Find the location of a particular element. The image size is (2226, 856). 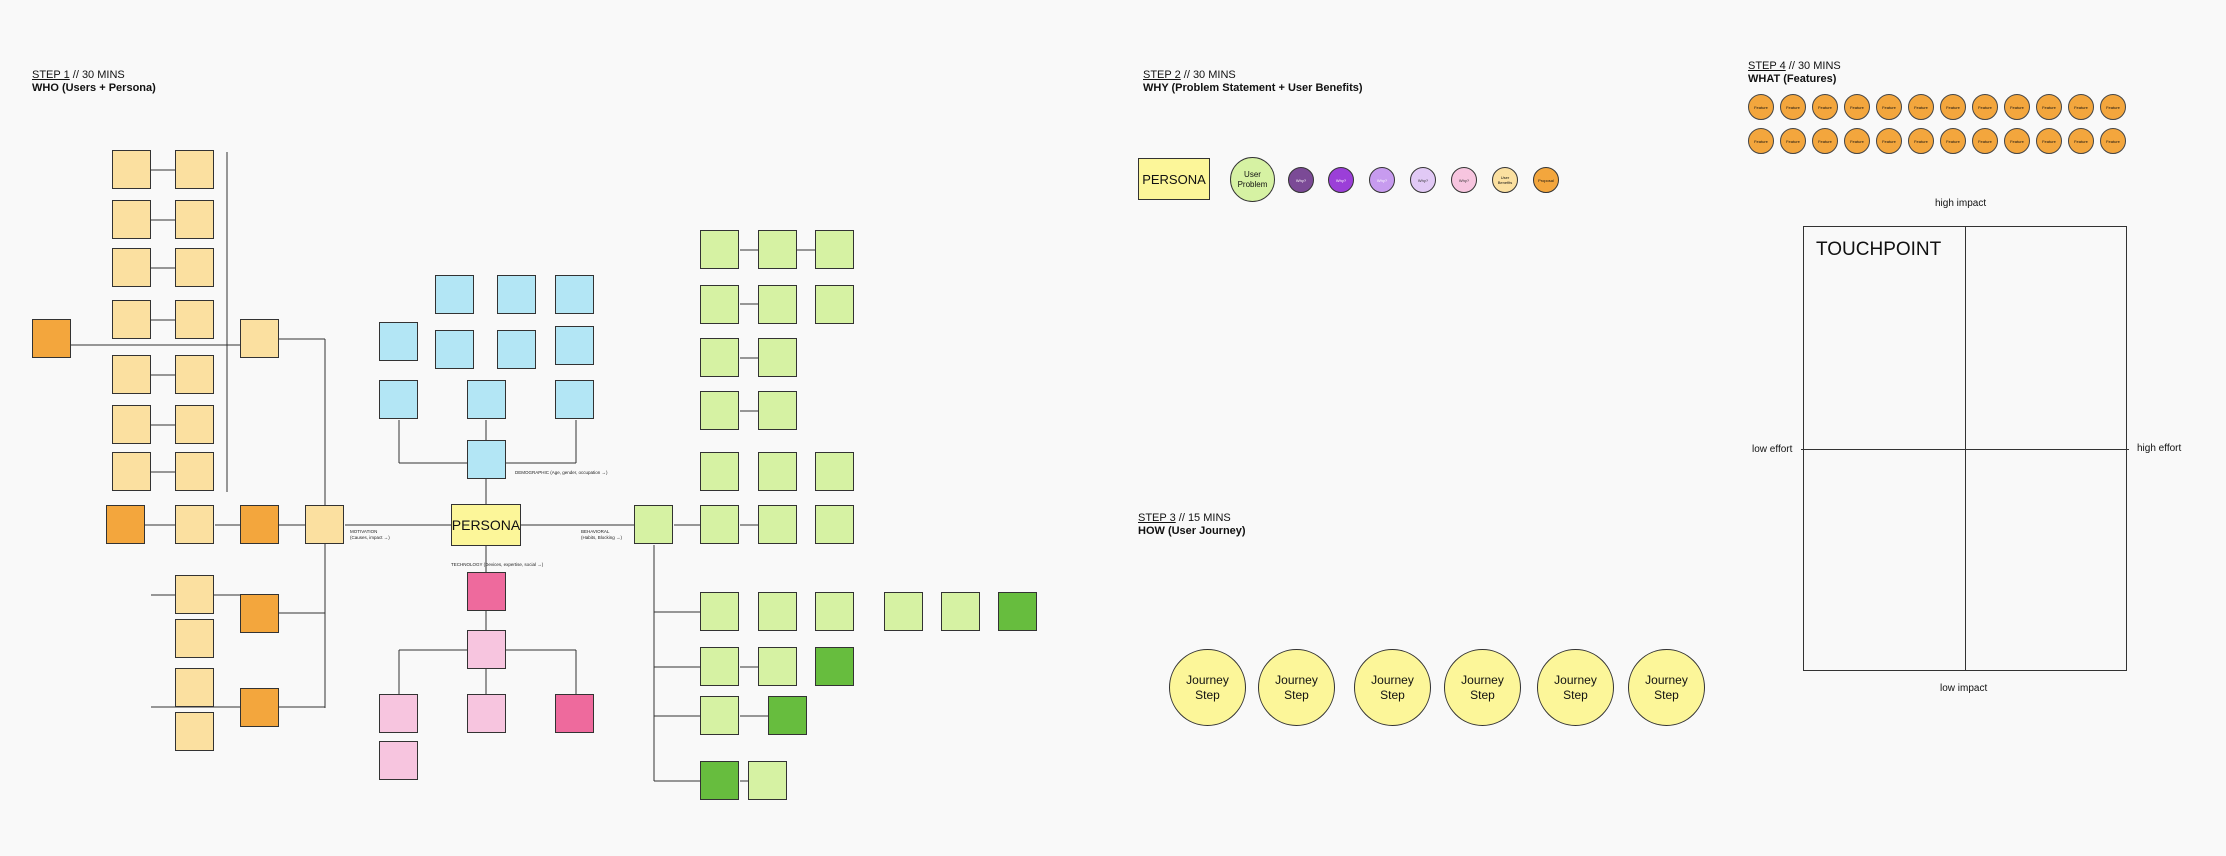

user-benefits-circle: User Benefits is located at coordinates (1505, 180).